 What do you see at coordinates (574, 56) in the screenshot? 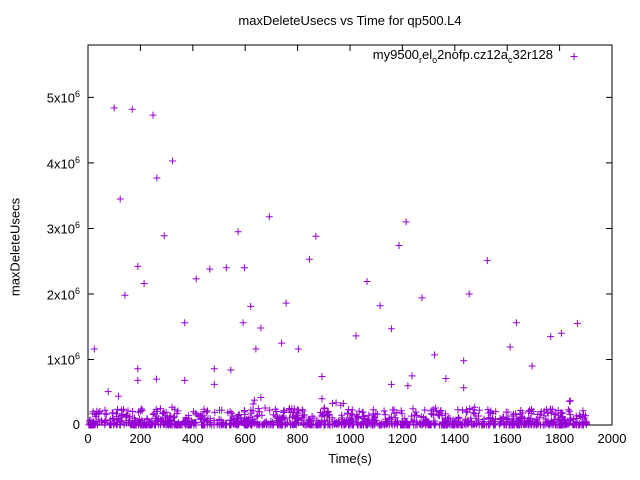
I see `legend-plus-marker-icon` at bounding box center [574, 56].